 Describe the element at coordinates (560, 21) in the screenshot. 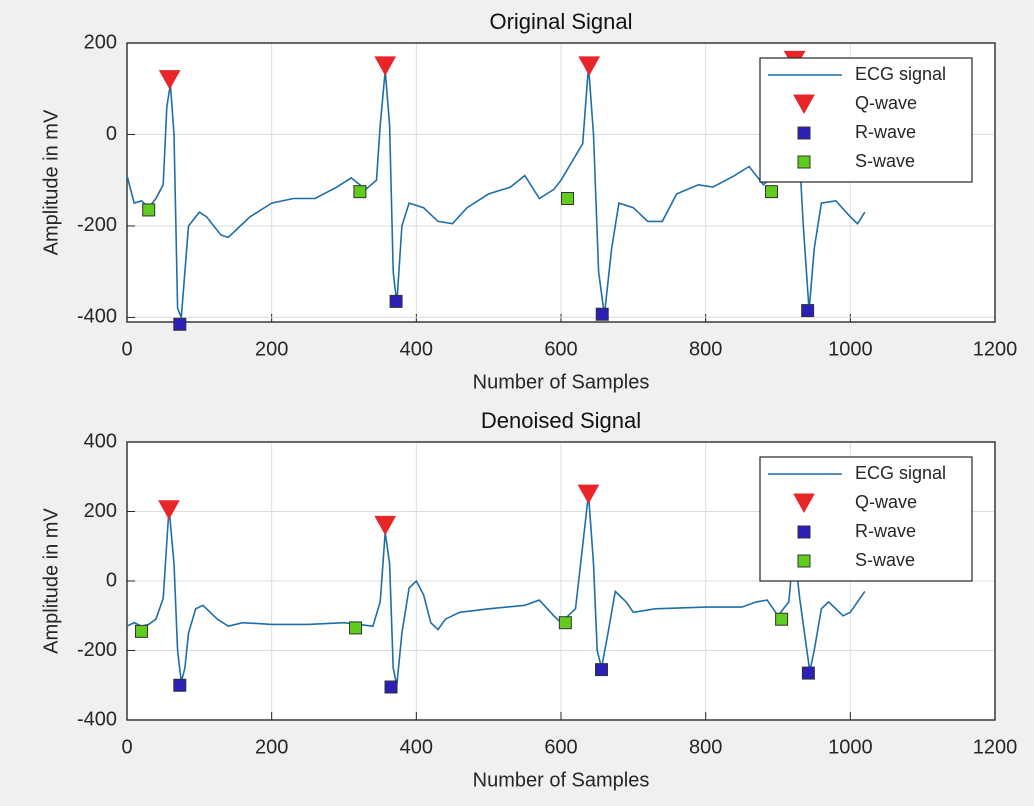

I see `chart-title: Original Signal` at that location.